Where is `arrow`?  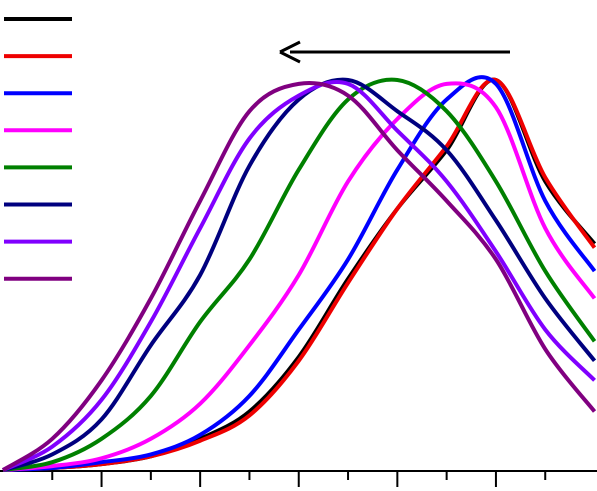
arrow is located at coordinates (394, 52).